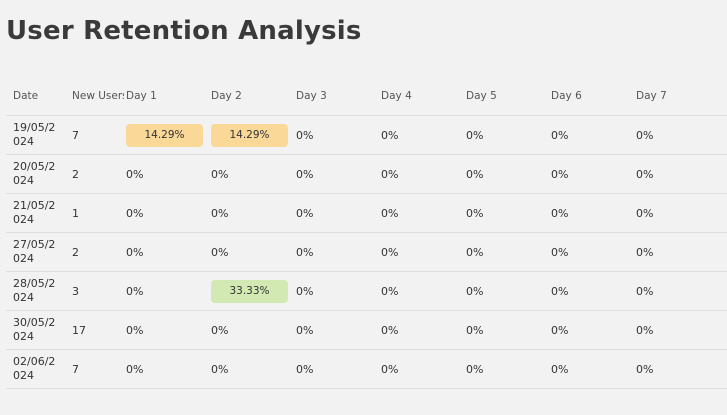 This screenshot has width=727, height=415. I want to click on header-day-7: Day 7, so click(680, 96).